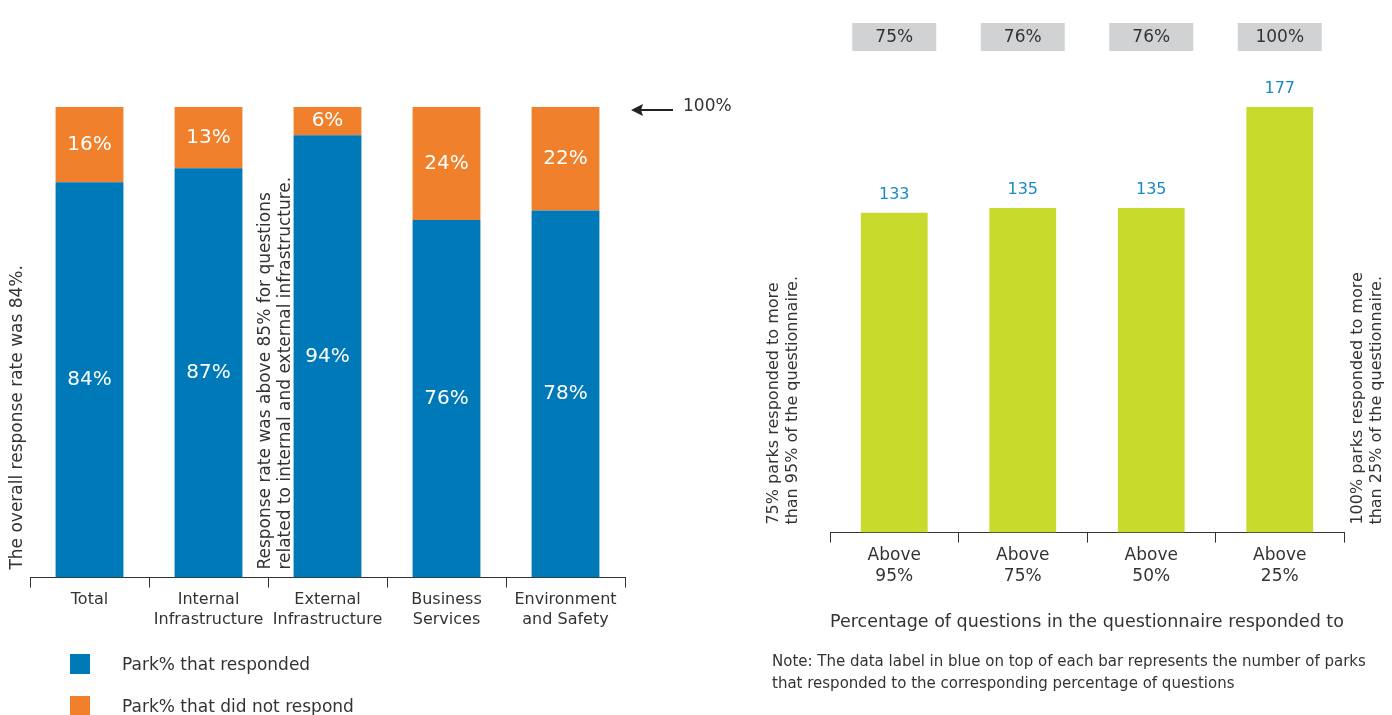  Describe the element at coordinates (565, 156) in the screenshot. I see `data-label: 22%` at that location.